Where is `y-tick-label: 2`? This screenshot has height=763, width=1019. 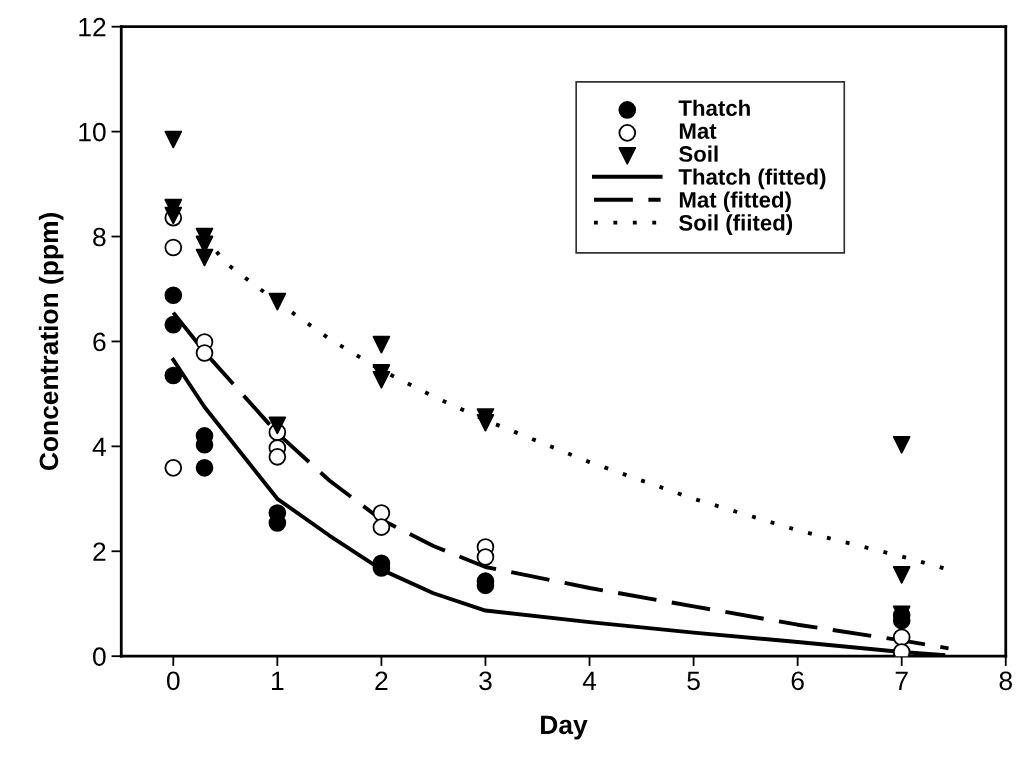
y-tick-label: 2 is located at coordinates (99, 551).